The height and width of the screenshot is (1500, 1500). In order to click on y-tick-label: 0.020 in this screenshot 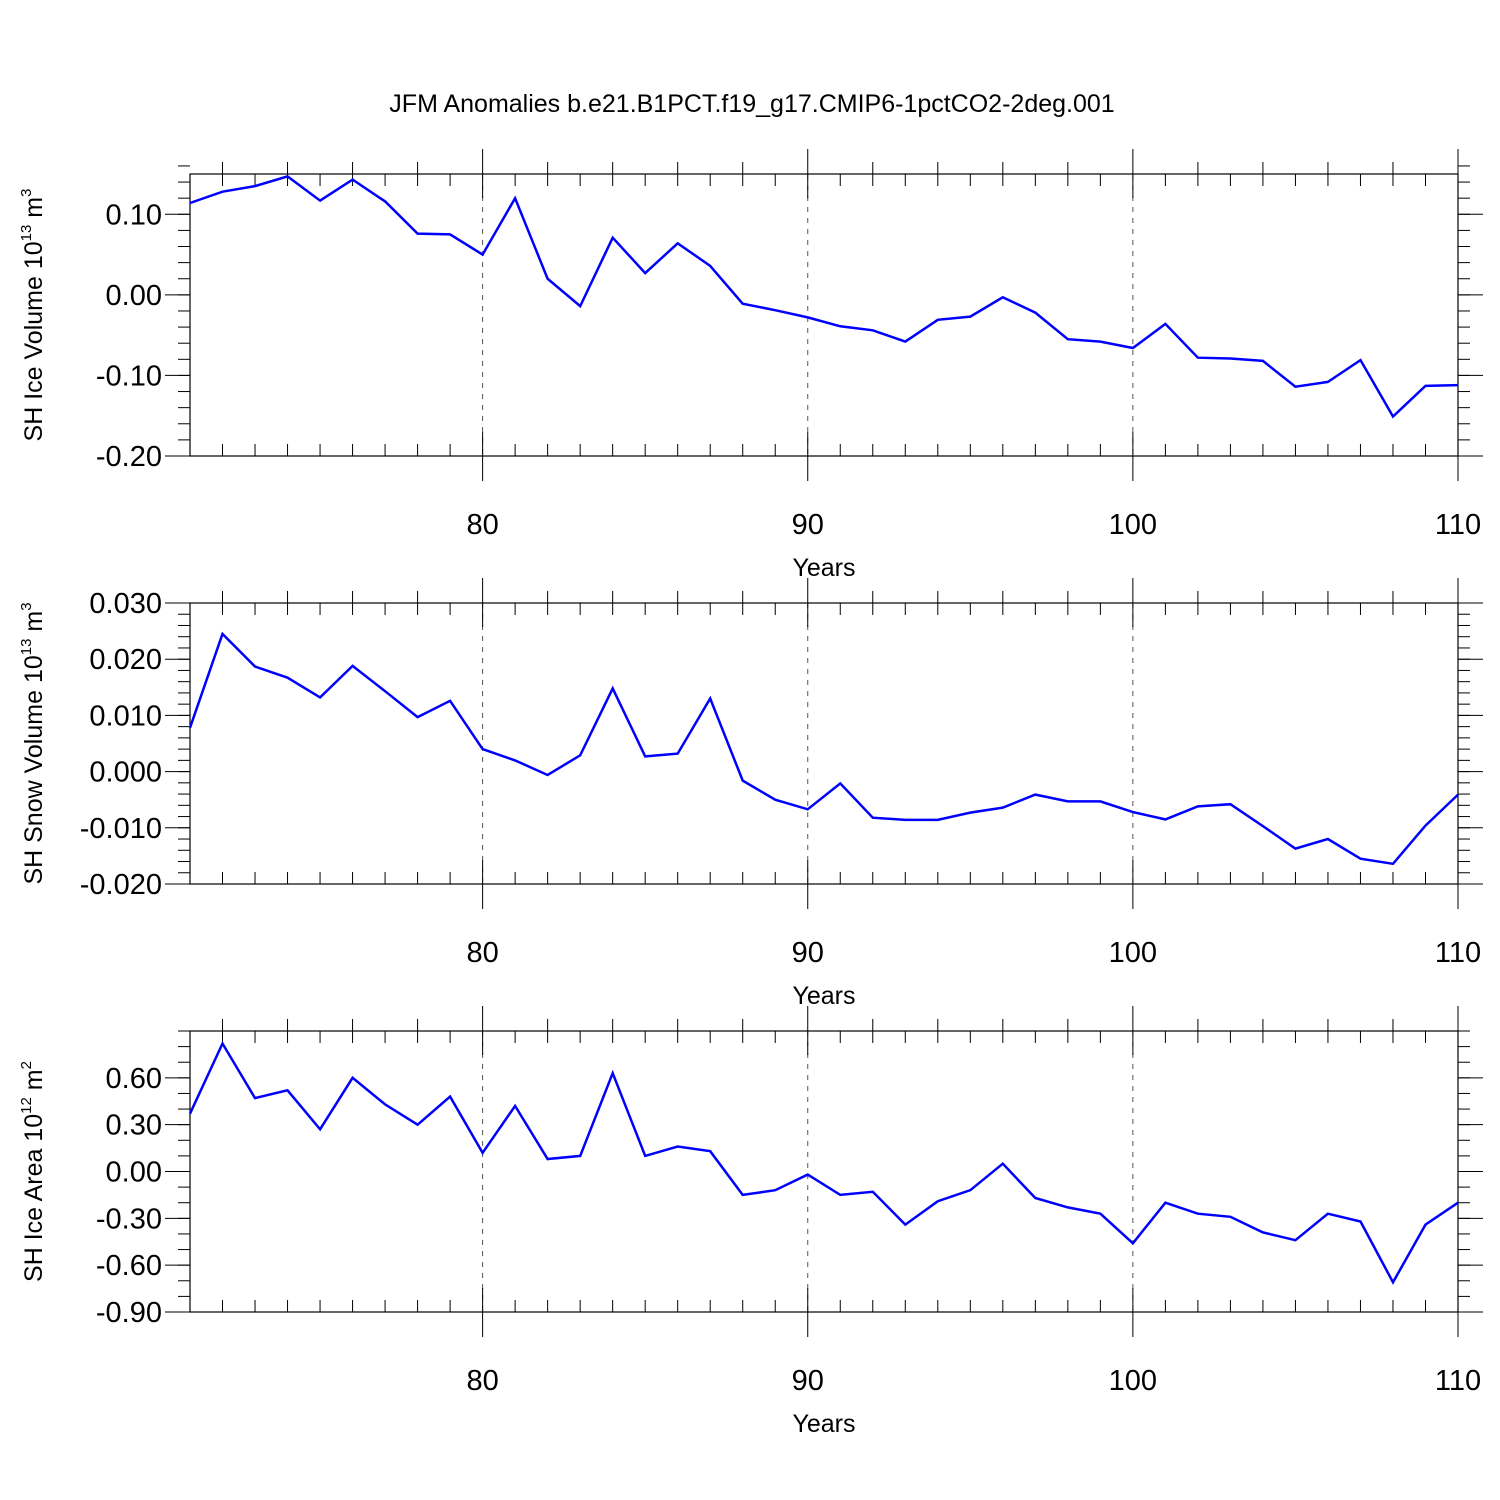, I will do `click(125, 660)`.